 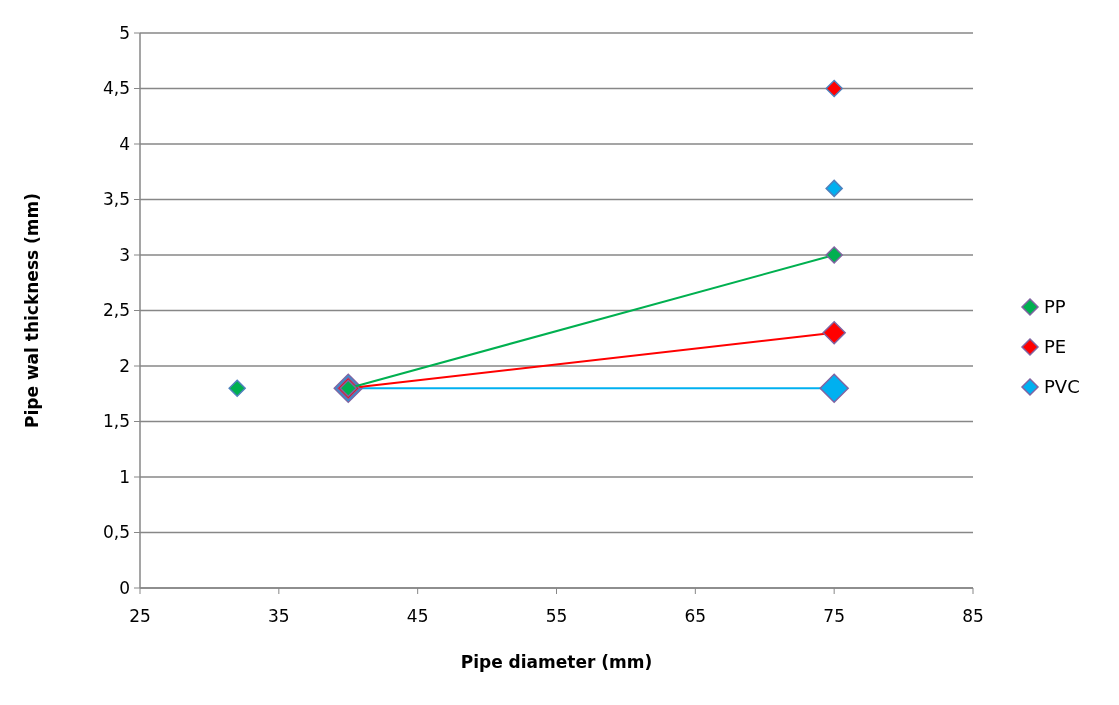 I want to click on legend-label: PVC, so click(x=1062, y=387).